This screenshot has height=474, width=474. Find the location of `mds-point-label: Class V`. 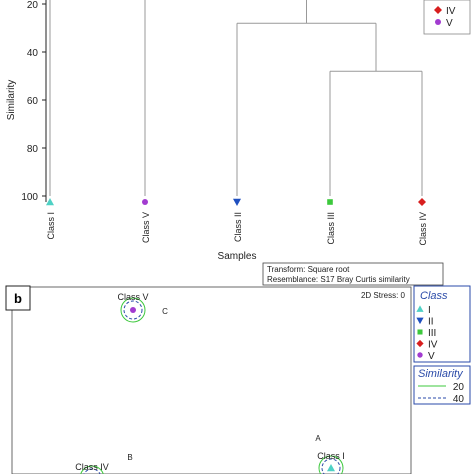

mds-point-label: Class V is located at coordinates (132, 297).